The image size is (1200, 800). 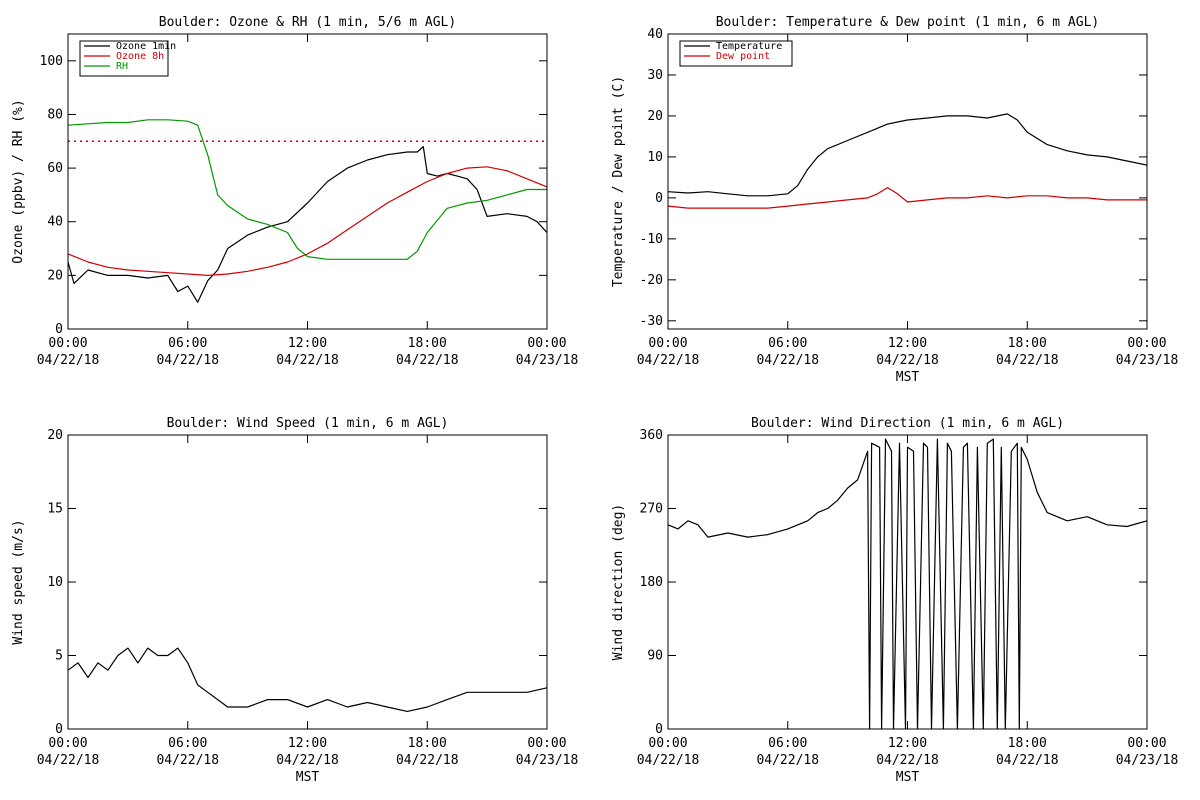 What do you see at coordinates (651, 509) in the screenshot?
I see `y-tick-label: 270` at bounding box center [651, 509].